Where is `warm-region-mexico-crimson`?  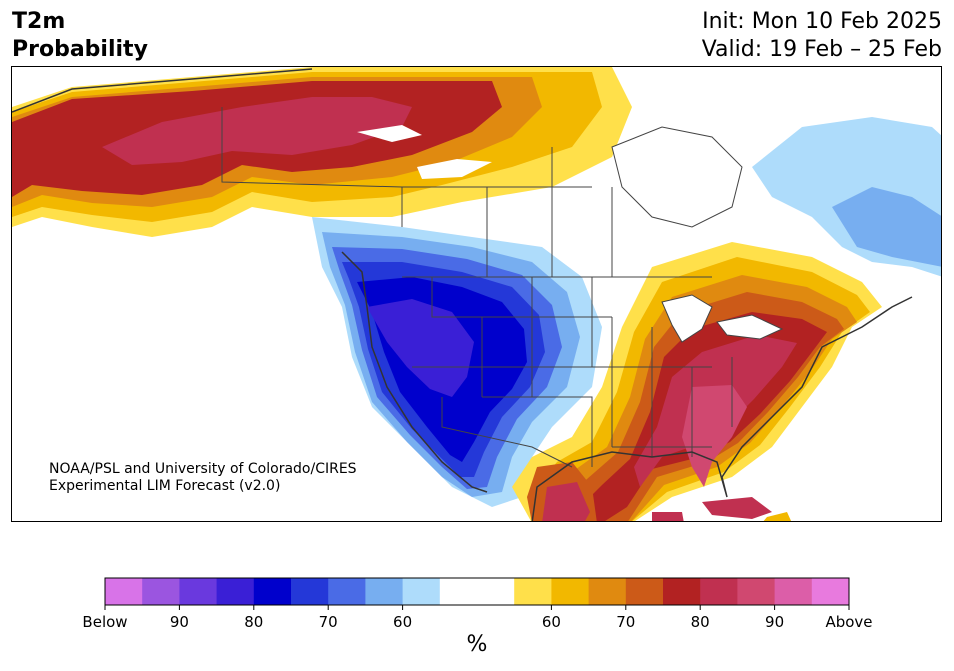
warm-region-mexico-crimson is located at coordinates (566, 501).